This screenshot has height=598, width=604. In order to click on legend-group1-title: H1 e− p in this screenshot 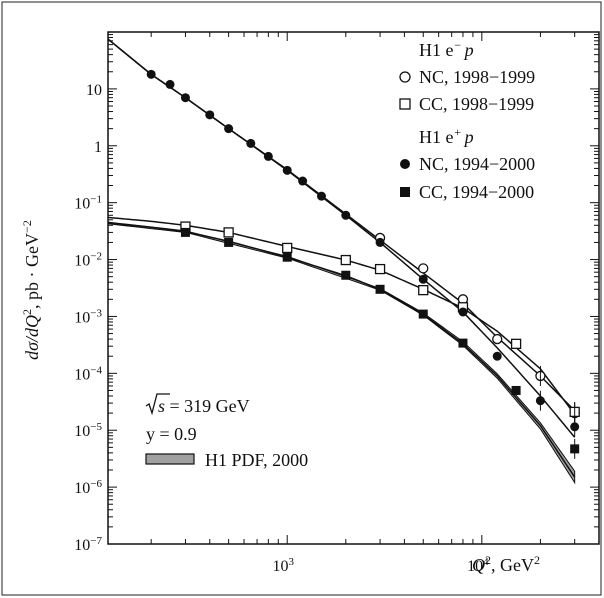, I will do `click(446, 49)`.